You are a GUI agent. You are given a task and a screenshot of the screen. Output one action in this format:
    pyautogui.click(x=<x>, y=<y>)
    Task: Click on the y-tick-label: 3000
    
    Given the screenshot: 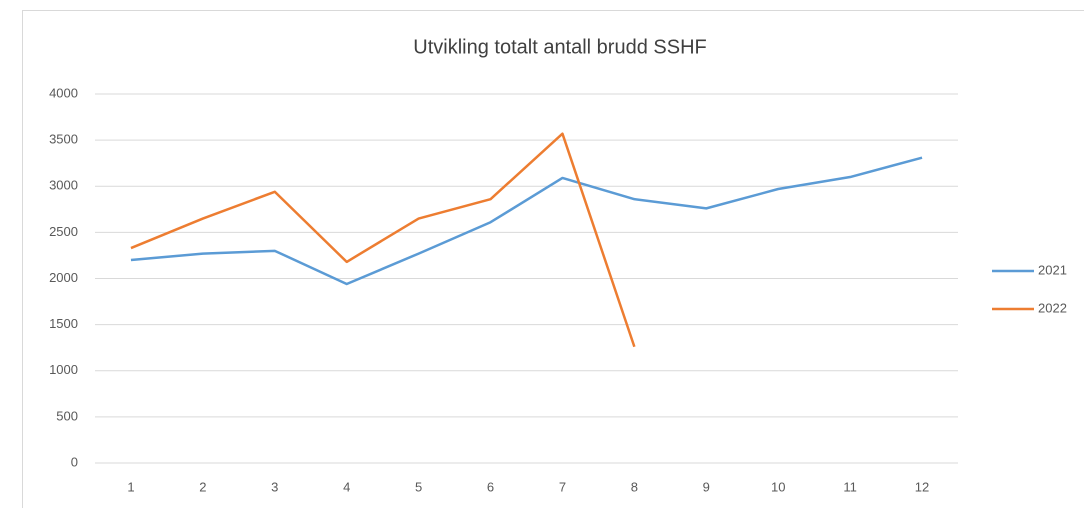 What is the action you would take?
    pyautogui.click(x=63, y=185)
    